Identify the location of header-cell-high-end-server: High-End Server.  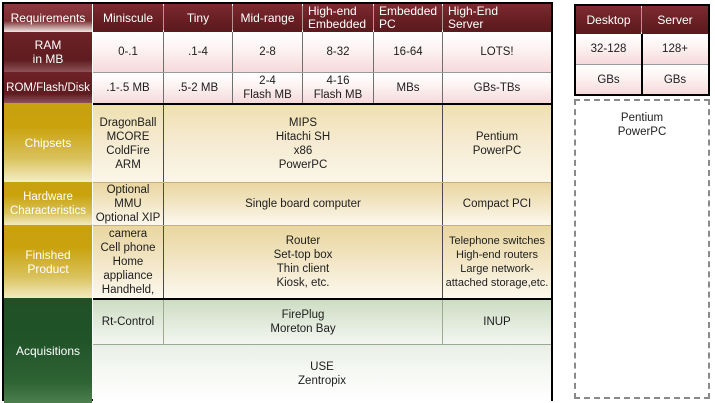
(497, 18).